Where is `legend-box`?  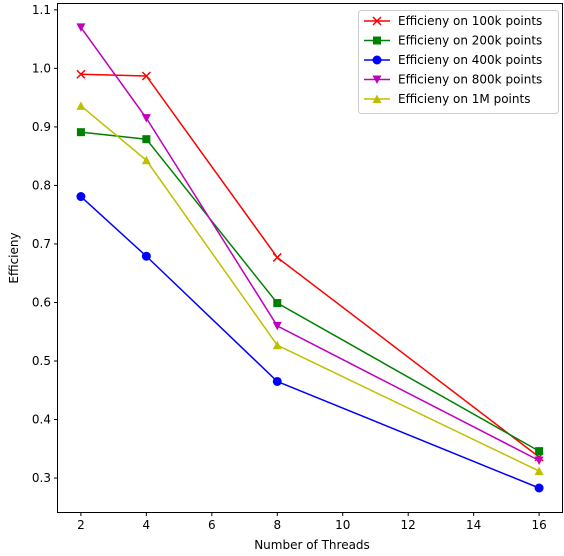 legend-box is located at coordinates (458, 62).